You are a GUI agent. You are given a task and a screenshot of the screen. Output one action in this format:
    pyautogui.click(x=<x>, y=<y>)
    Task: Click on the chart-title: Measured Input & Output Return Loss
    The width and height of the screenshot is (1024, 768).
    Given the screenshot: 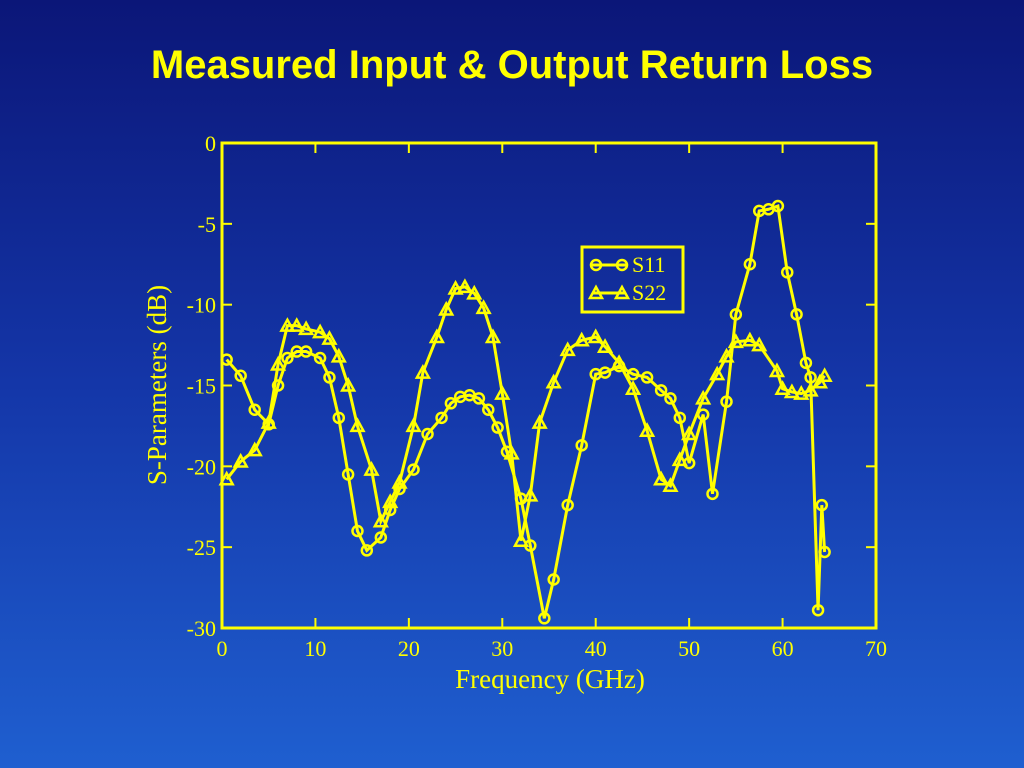 What is the action you would take?
    pyautogui.click(x=512, y=65)
    